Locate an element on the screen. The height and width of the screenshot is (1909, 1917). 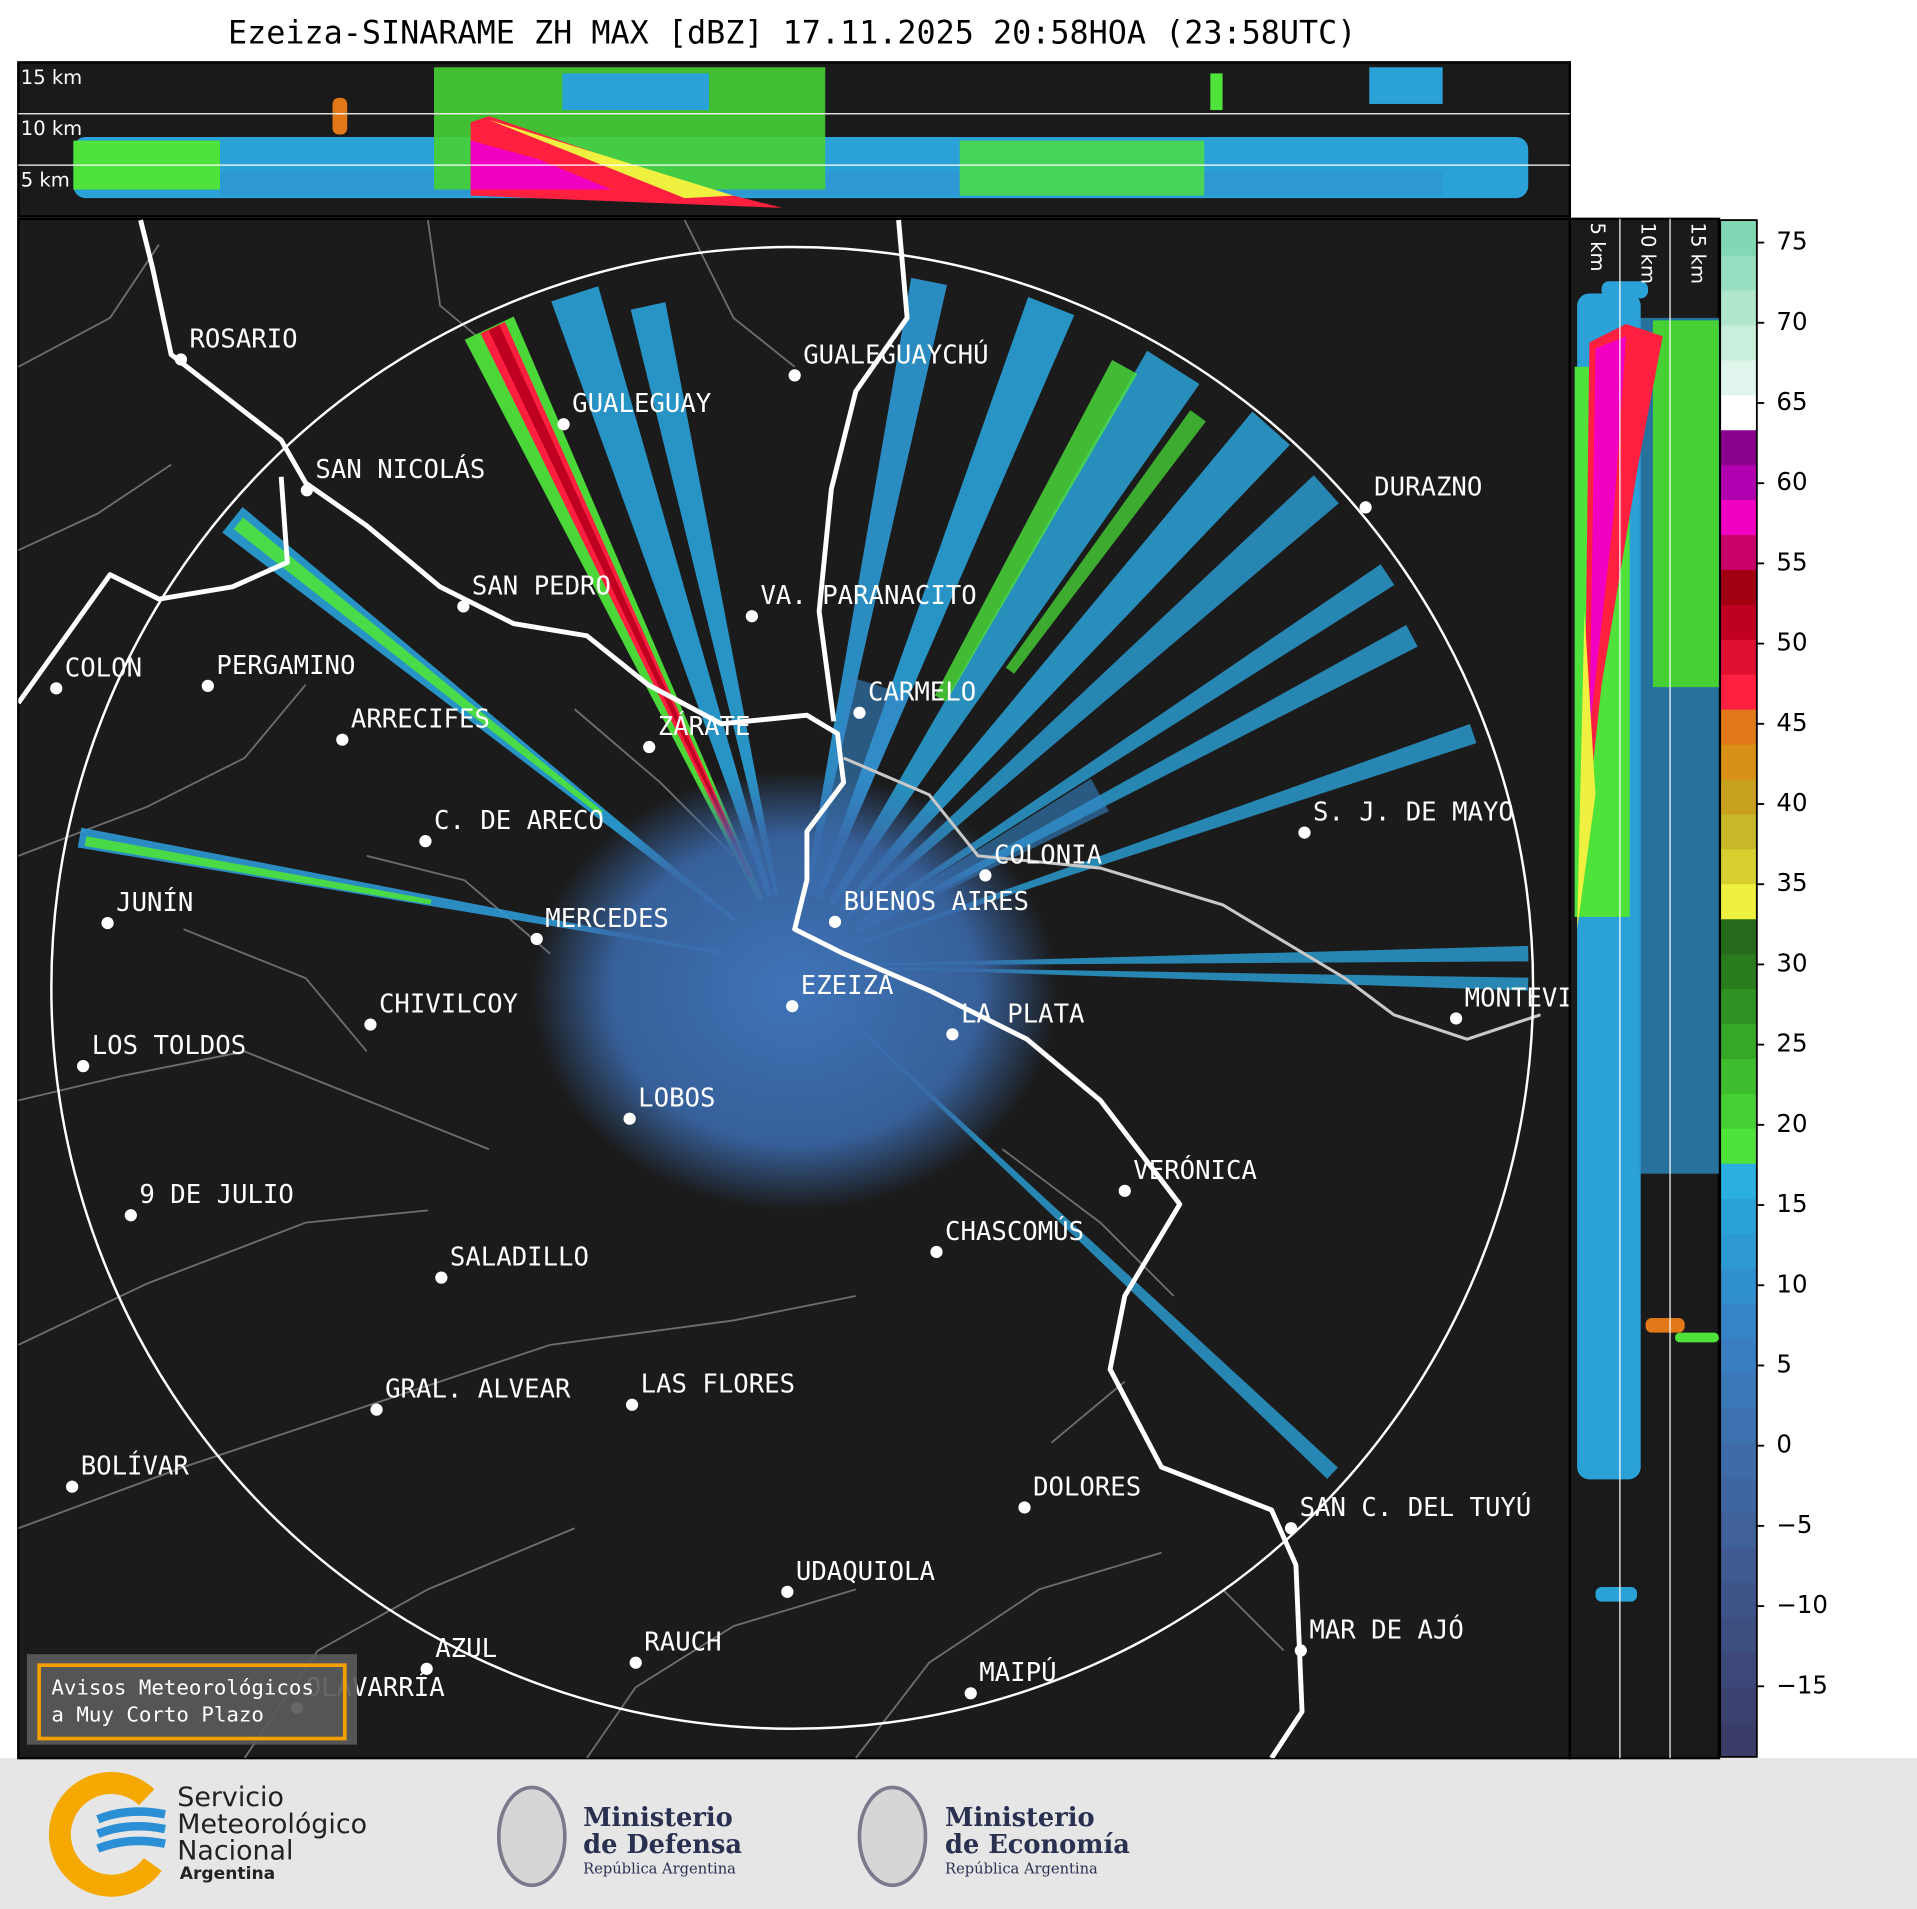
colorbar-tick-label: 15 is located at coordinates (1791, 1203).